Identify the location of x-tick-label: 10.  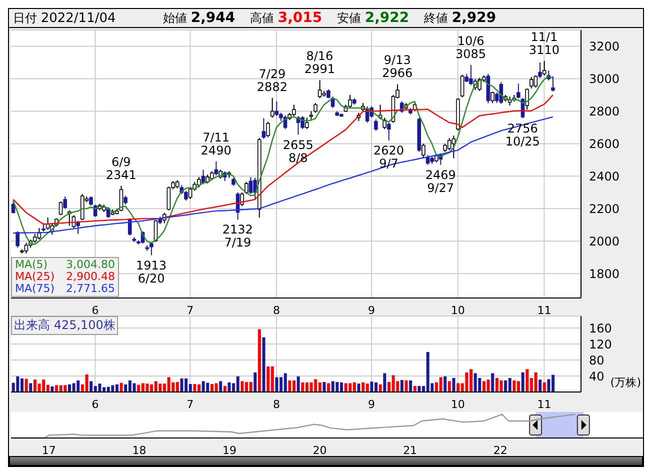
(457, 310).